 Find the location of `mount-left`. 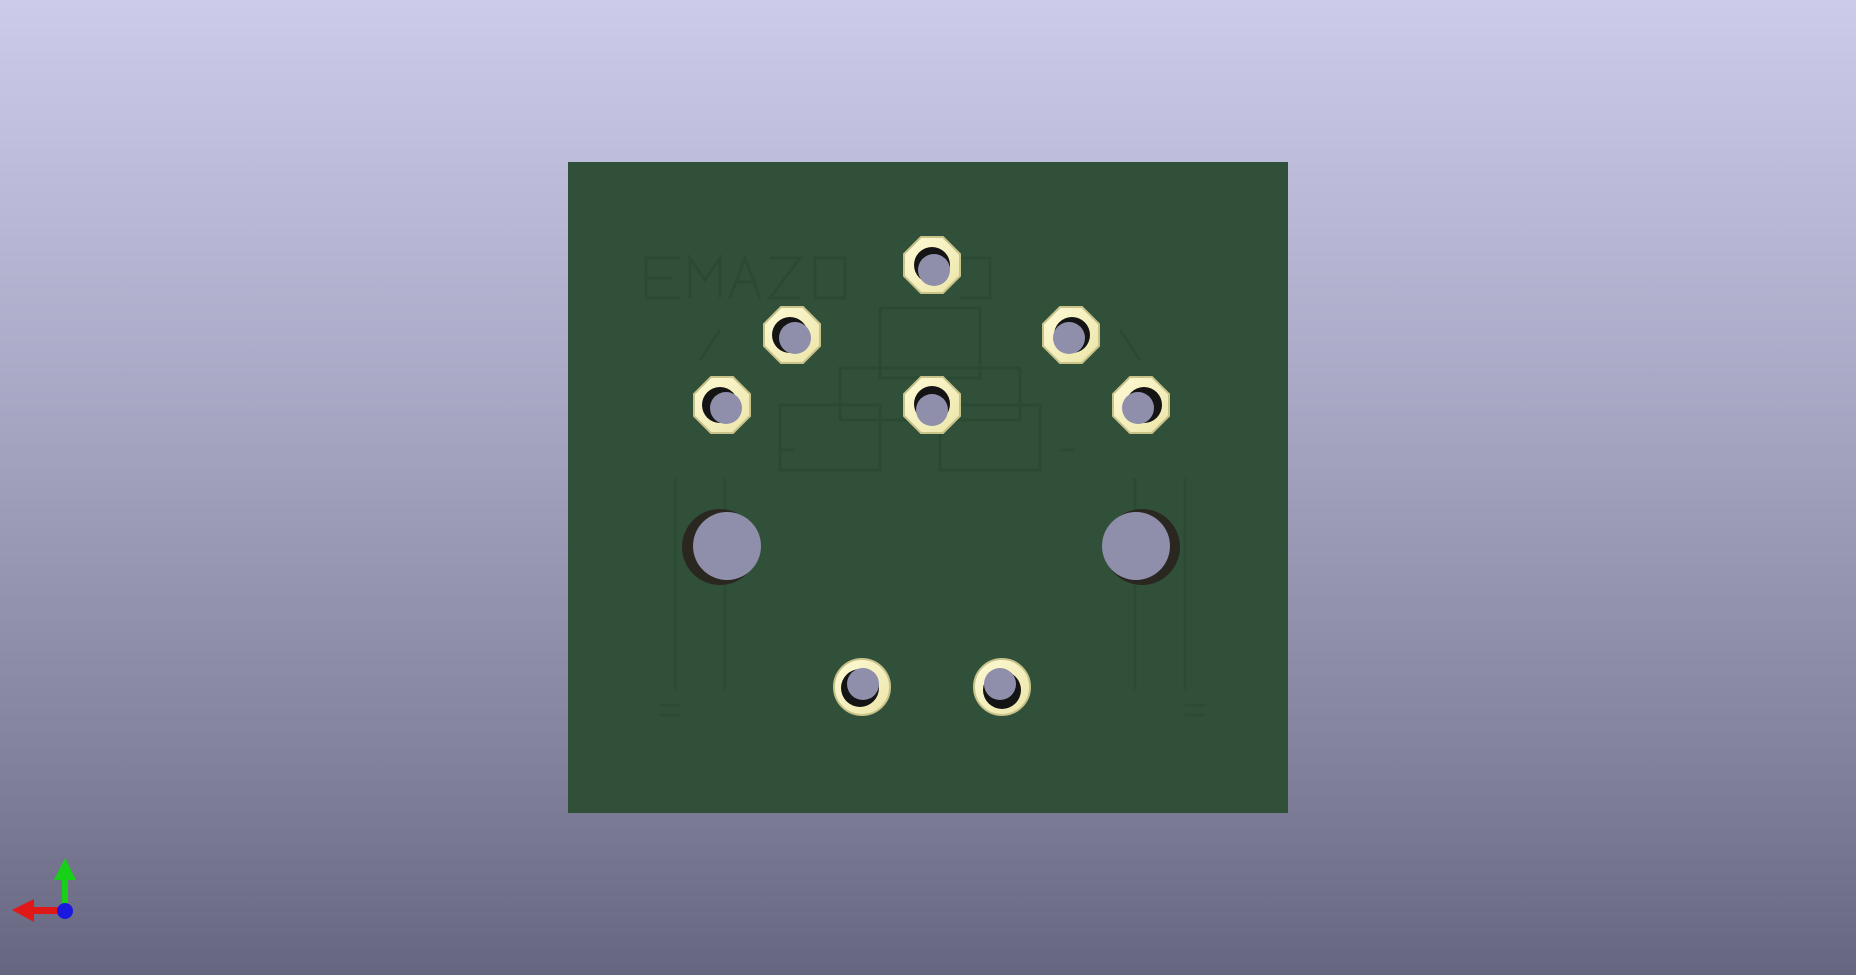

mount-left is located at coordinates (721, 547).